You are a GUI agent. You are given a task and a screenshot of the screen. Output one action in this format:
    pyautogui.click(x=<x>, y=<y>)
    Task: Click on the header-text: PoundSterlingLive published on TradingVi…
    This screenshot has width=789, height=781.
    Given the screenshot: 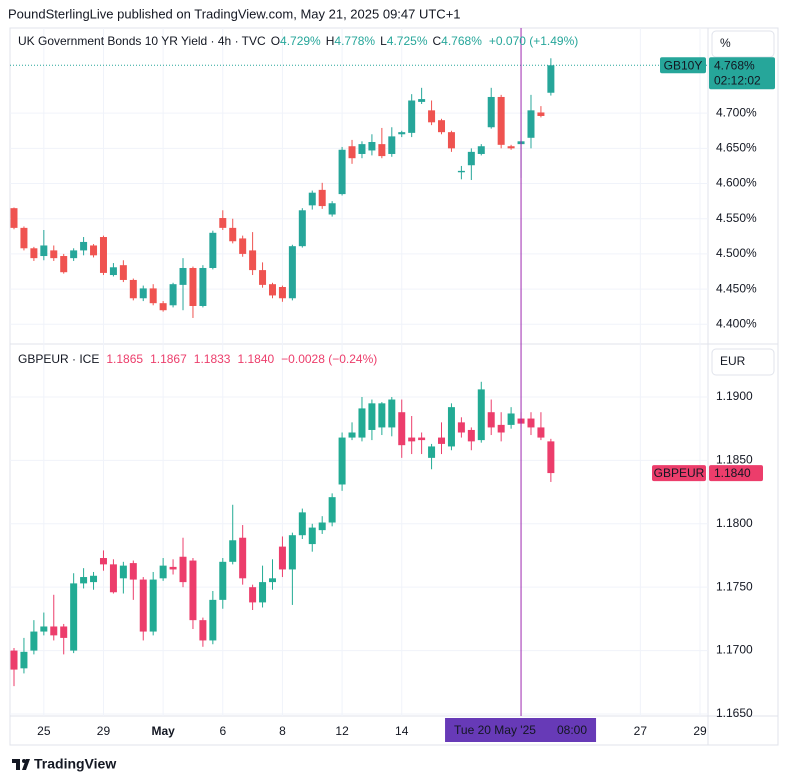 What is the action you would take?
    pyautogui.click(x=234, y=13)
    